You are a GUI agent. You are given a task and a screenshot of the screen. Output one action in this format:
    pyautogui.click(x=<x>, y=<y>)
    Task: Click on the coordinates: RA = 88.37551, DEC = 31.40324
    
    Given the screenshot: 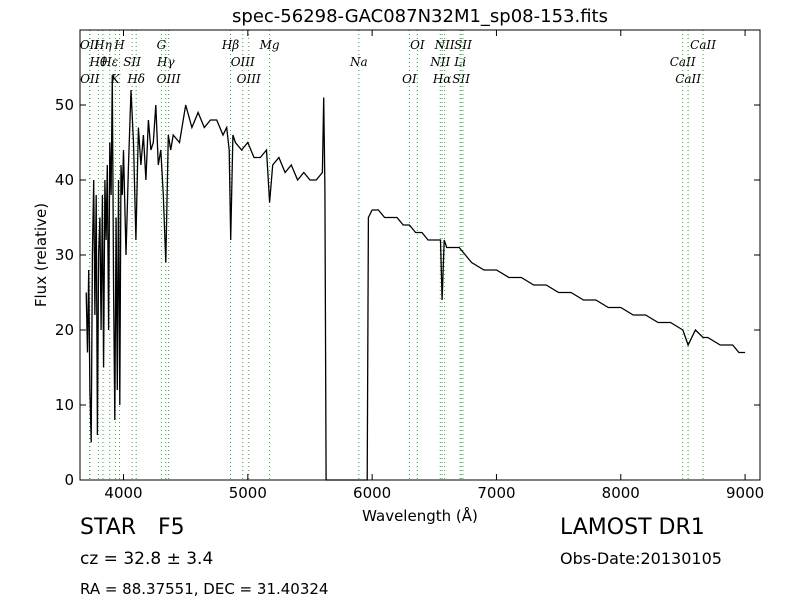 What is the action you would take?
    pyautogui.click(x=204, y=589)
    